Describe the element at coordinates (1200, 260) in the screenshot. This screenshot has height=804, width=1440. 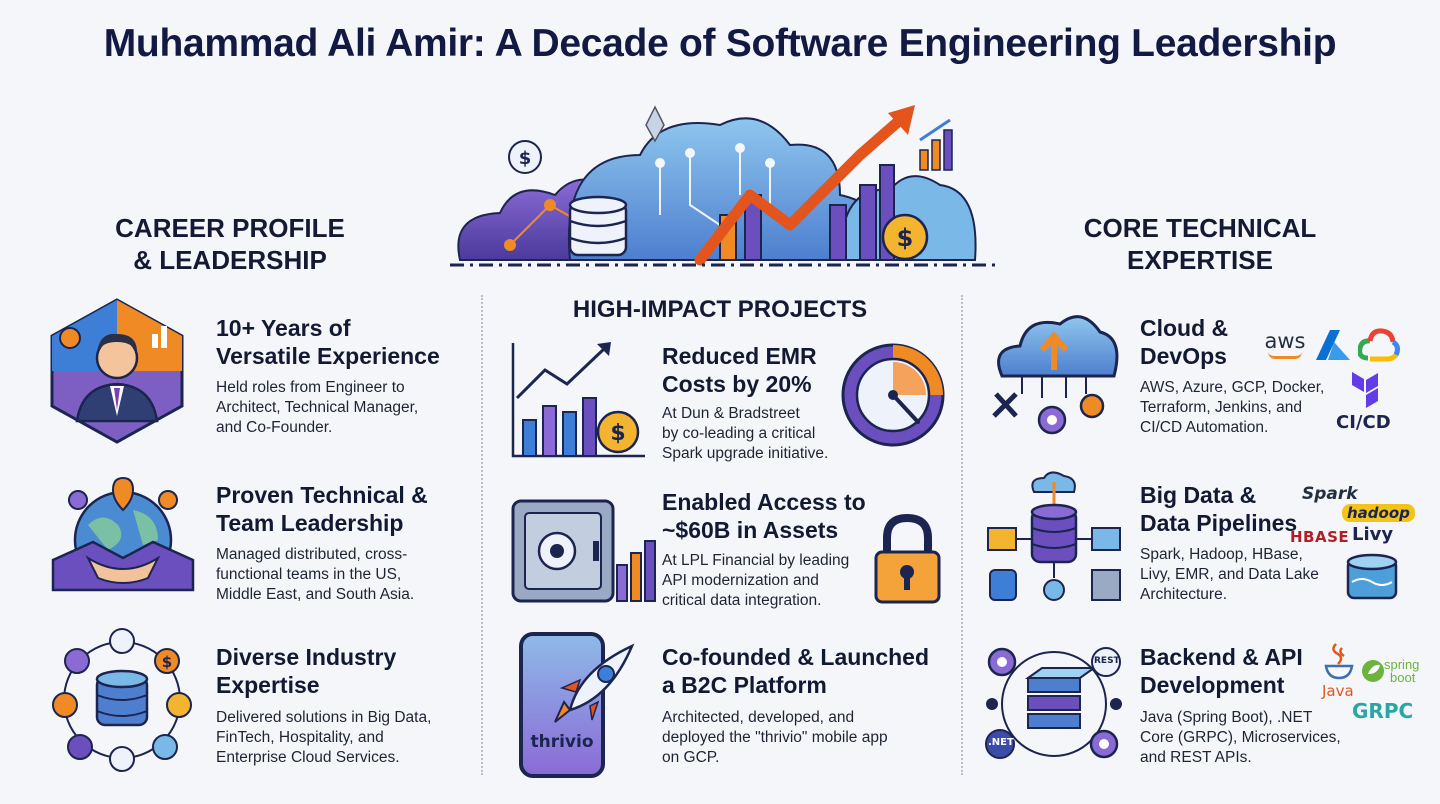
I see `core-heading-line2: EXPERTISE` at that location.